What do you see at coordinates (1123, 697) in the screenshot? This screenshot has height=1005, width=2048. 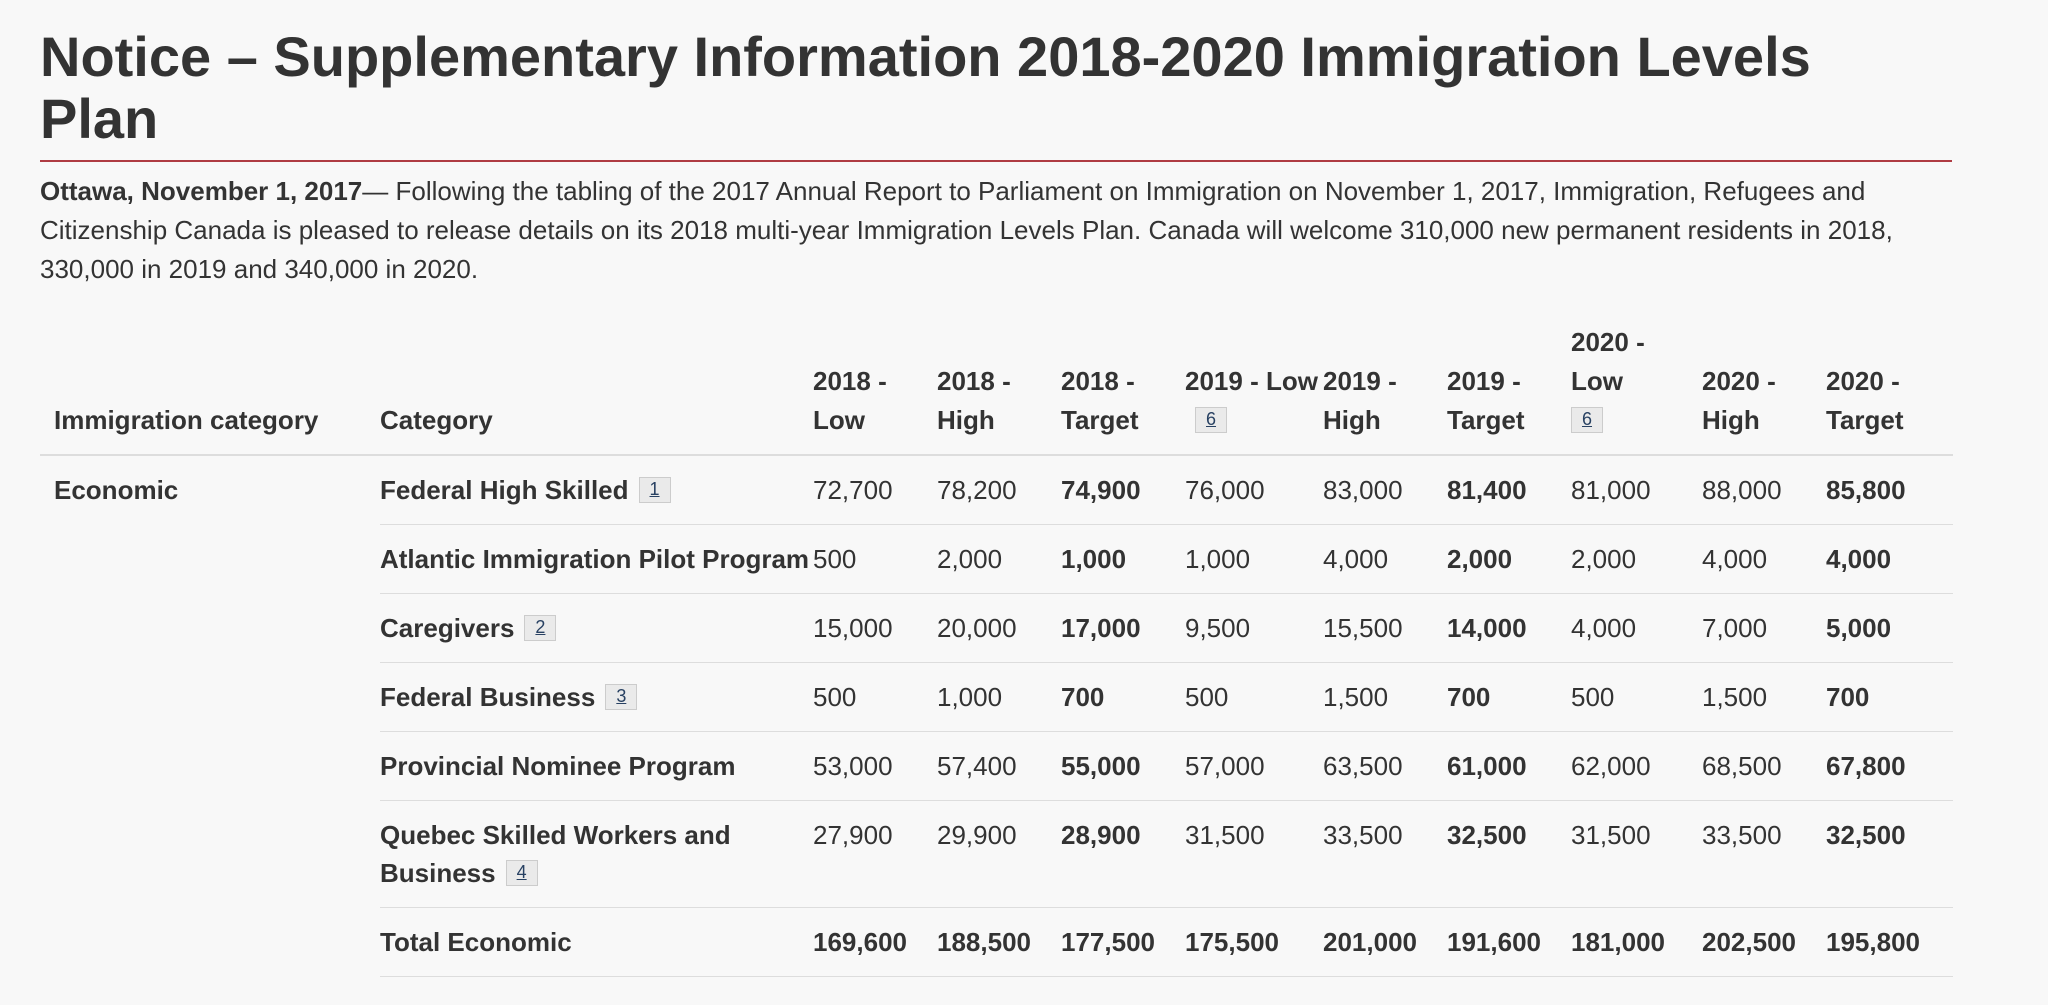 I see `value-cell-2018-target: 700` at bounding box center [1123, 697].